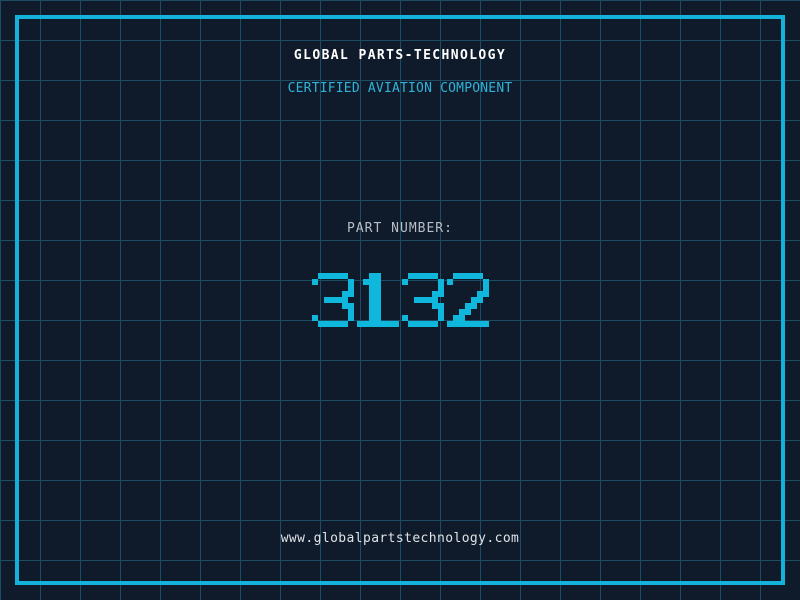  What do you see at coordinates (400, 300) in the screenshot?
I see `part-number-value` at bounding box center [400, 300].